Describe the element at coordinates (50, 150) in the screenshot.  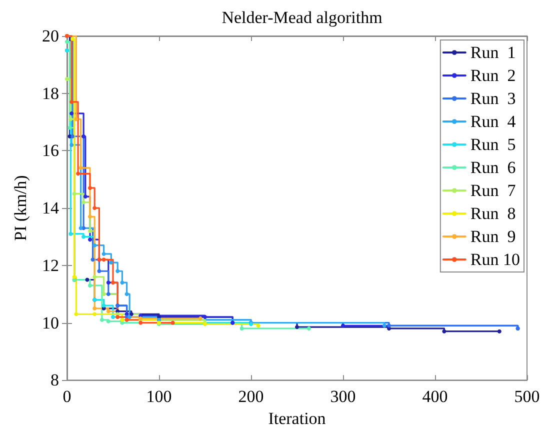
I see `y-tick-label: 16` at that location.